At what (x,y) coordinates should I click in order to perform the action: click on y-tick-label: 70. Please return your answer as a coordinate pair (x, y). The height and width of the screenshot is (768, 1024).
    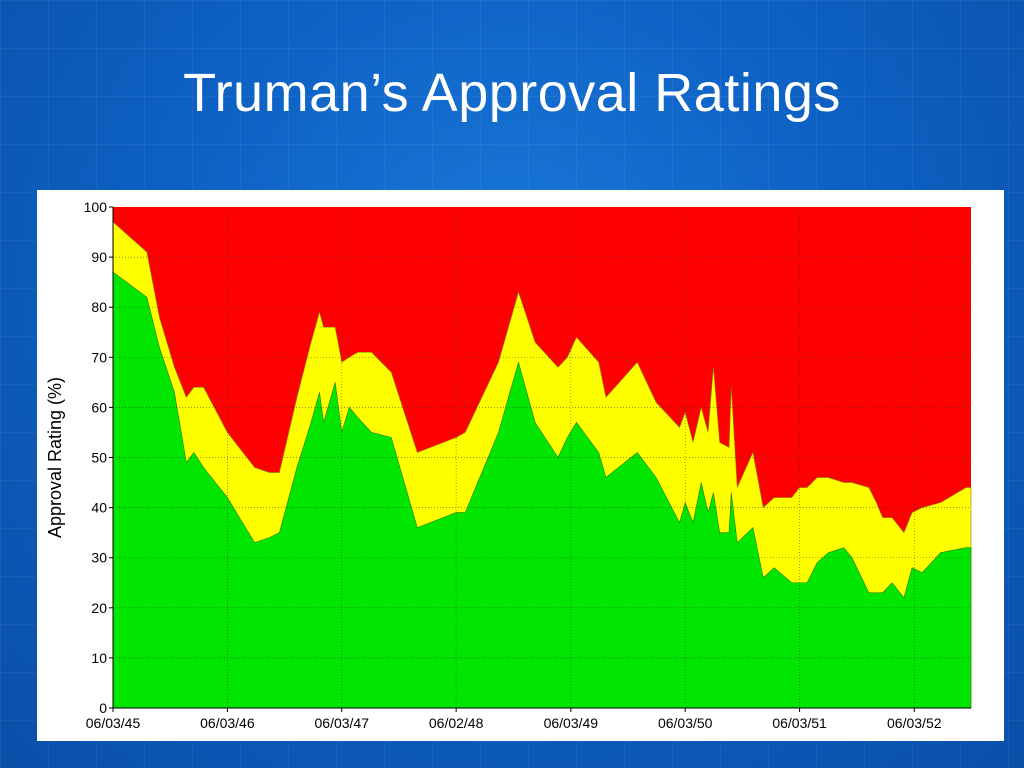
    Looking at the image, I should click on (99, 357).